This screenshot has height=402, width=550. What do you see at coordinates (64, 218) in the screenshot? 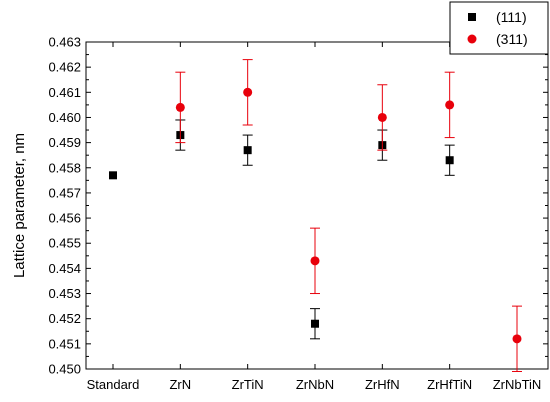
I see `y-tick-label: 0.456` at bounding box center [64, 218].